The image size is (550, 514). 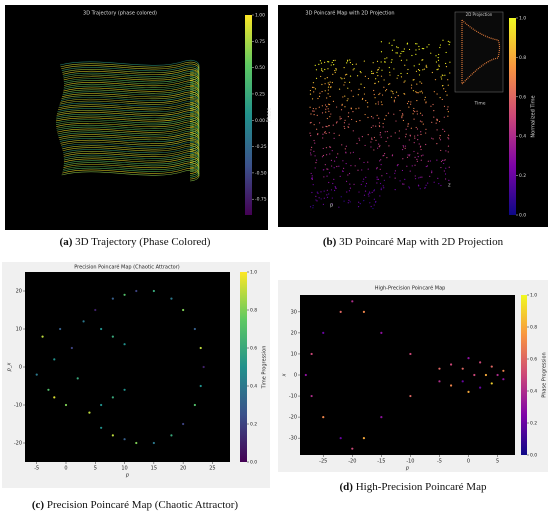 I want to click on x-tick-label: -10, so click(x=410, y=462).